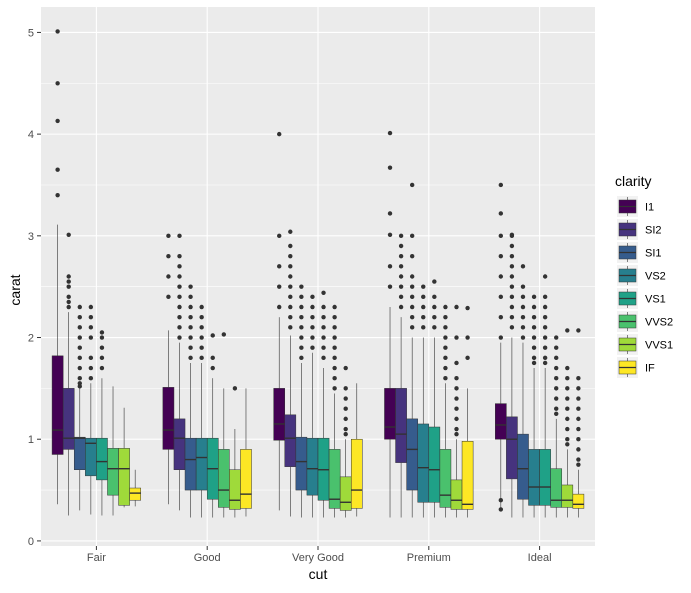 This screenshot has height=593, width=691. What do you see at coordinates (318, 324) in the screenshot?
I see `box-group-very-good` at bounding box center [318, 324].